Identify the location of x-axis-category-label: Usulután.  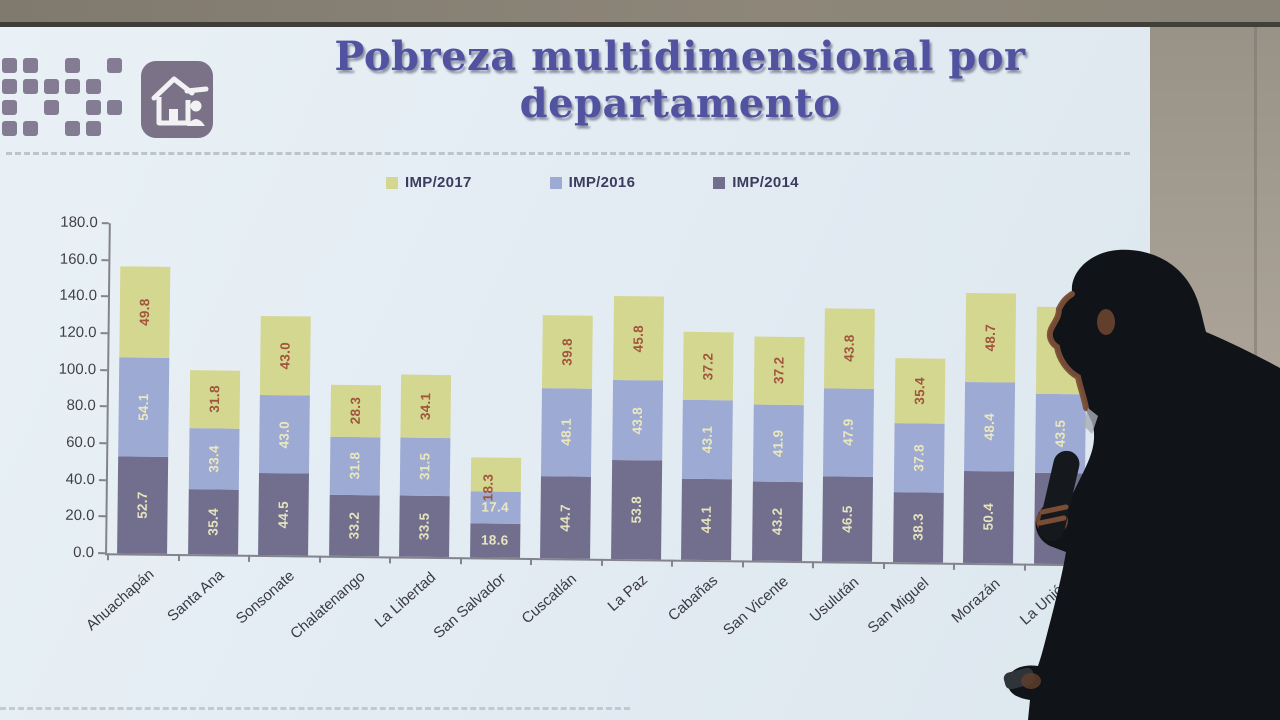
(834, 599).